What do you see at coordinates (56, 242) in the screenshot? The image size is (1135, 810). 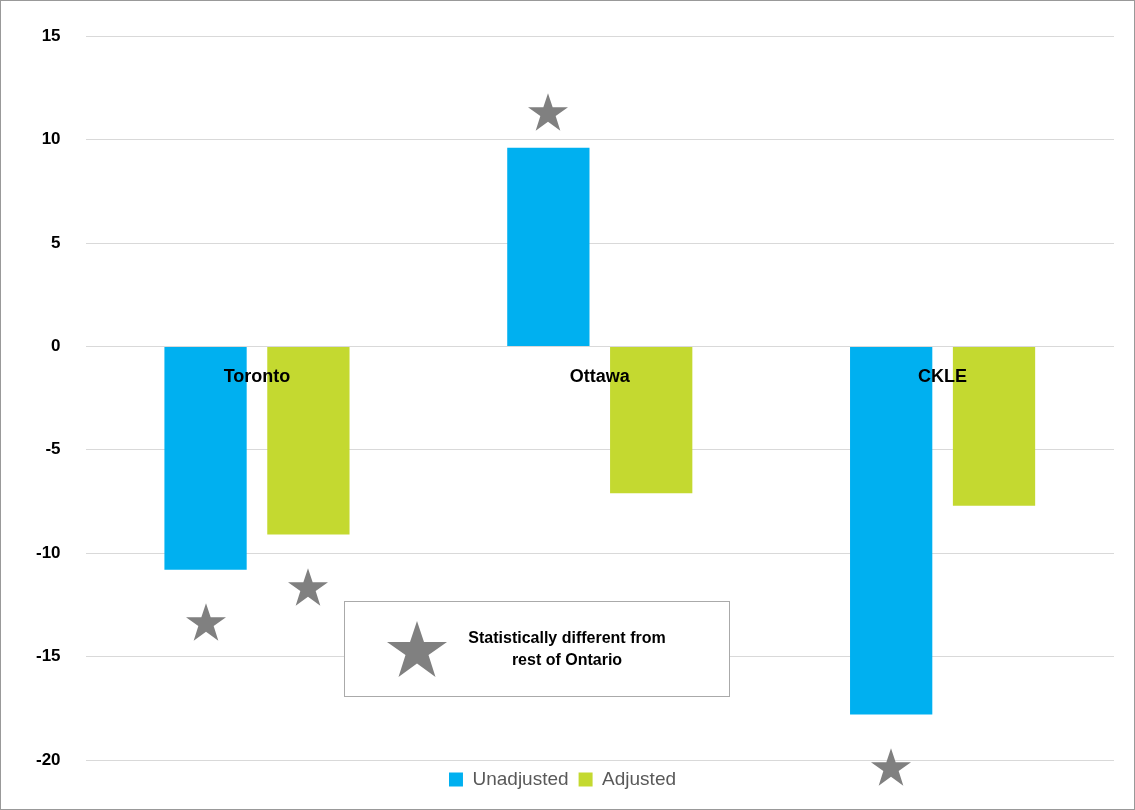 I see `y-tick-label: 5` at bounding box center [56, 242].